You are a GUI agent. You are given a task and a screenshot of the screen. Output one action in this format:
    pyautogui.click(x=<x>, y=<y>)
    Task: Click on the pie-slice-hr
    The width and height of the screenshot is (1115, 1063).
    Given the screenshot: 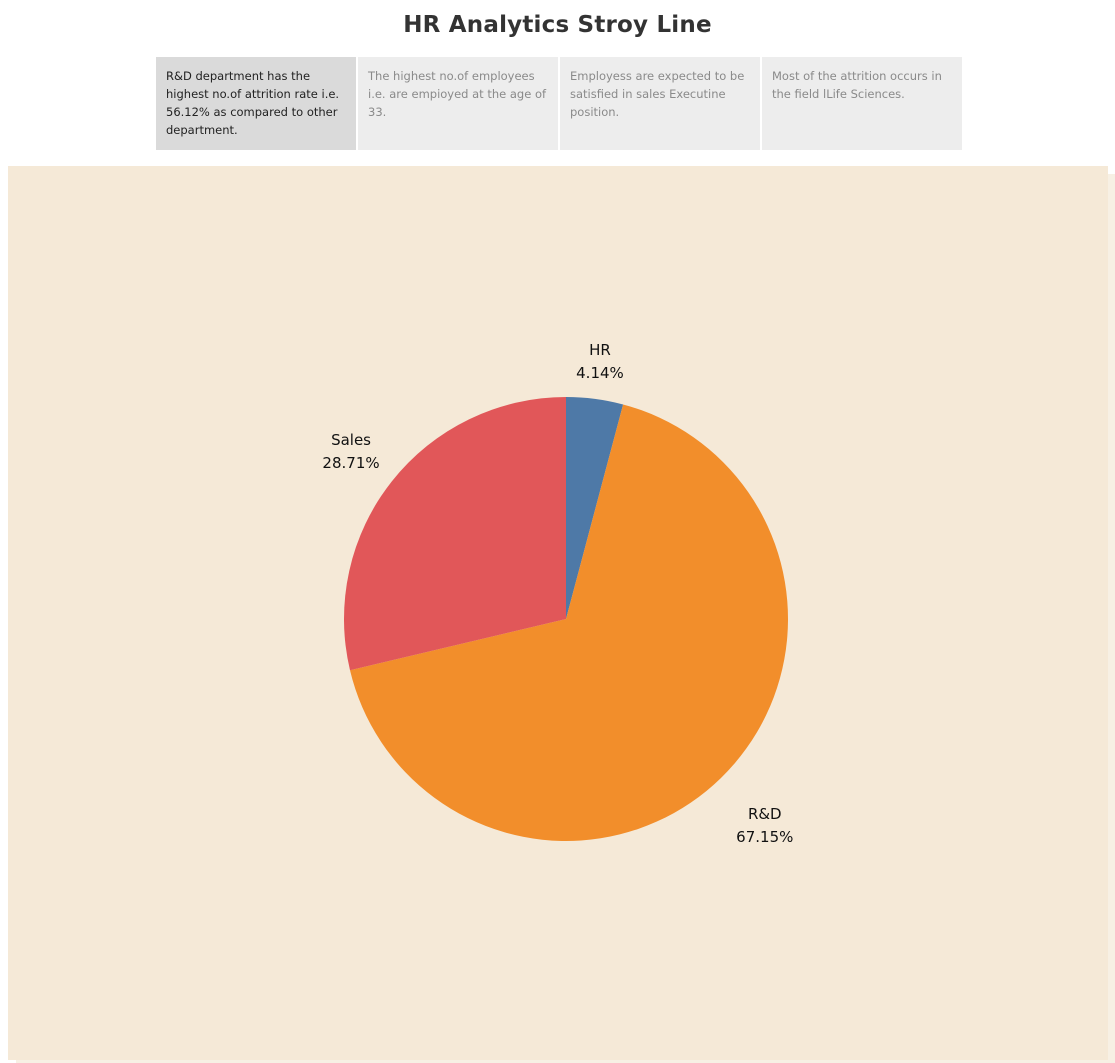 What is the action you would take?
    pyautogui.click(x=595, y=508)
    